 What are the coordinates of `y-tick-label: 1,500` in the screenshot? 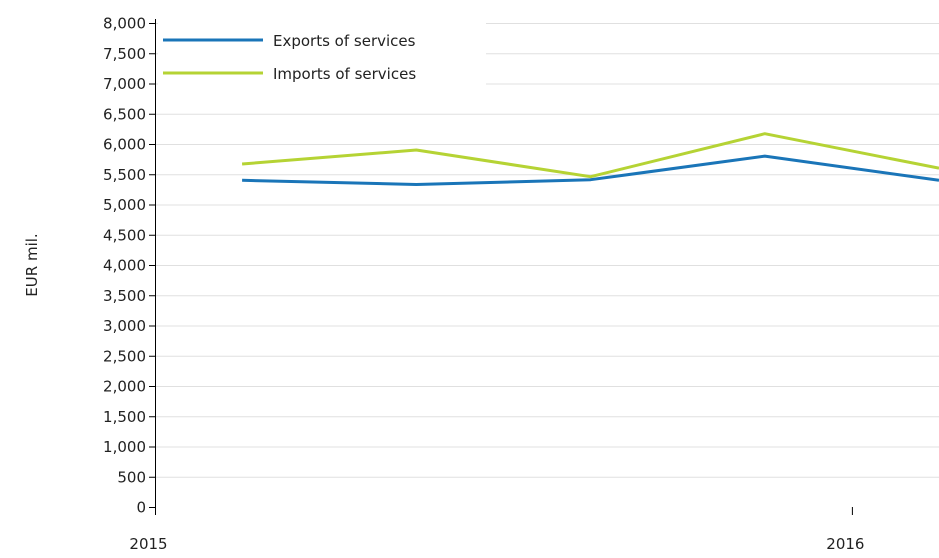 It's located at (124, 417).